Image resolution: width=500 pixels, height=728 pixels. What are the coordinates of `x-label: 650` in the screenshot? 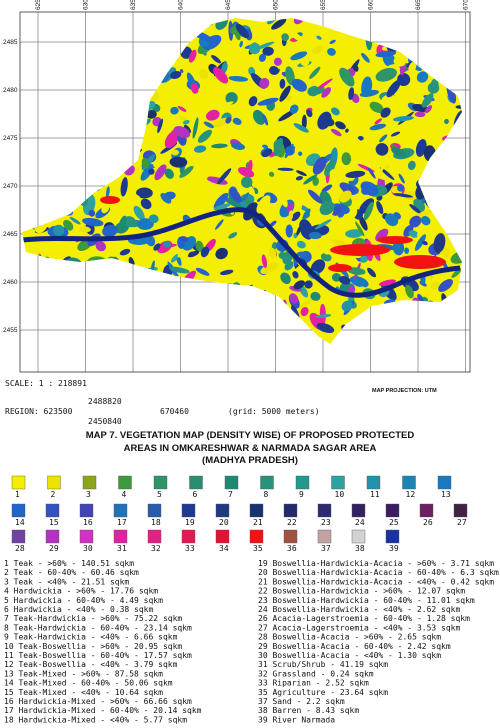 It's located at (276, 5).